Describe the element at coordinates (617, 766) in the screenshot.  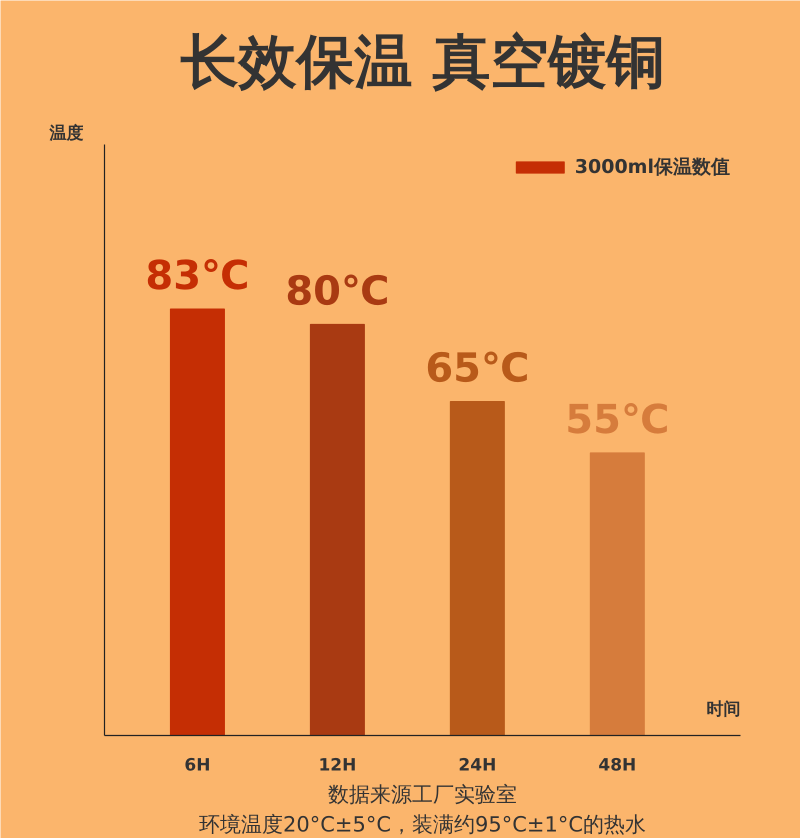
I see `x-tick-label: 48H` at that location.